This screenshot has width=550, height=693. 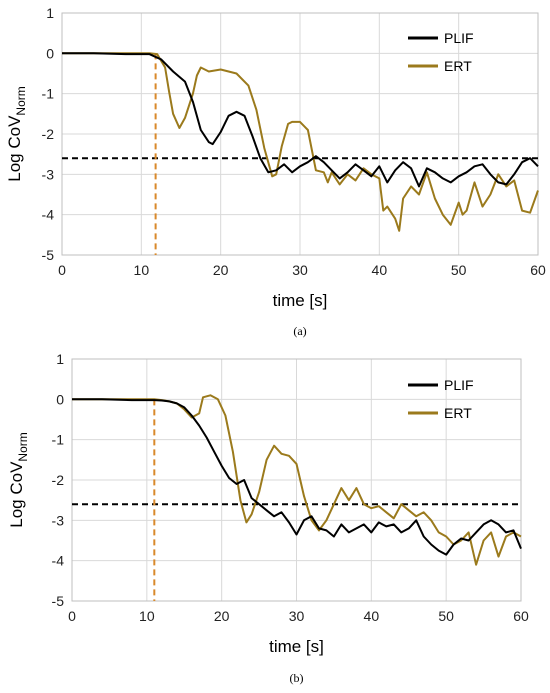 I want to click on panel-label: (b), so click(x=297, y=678).